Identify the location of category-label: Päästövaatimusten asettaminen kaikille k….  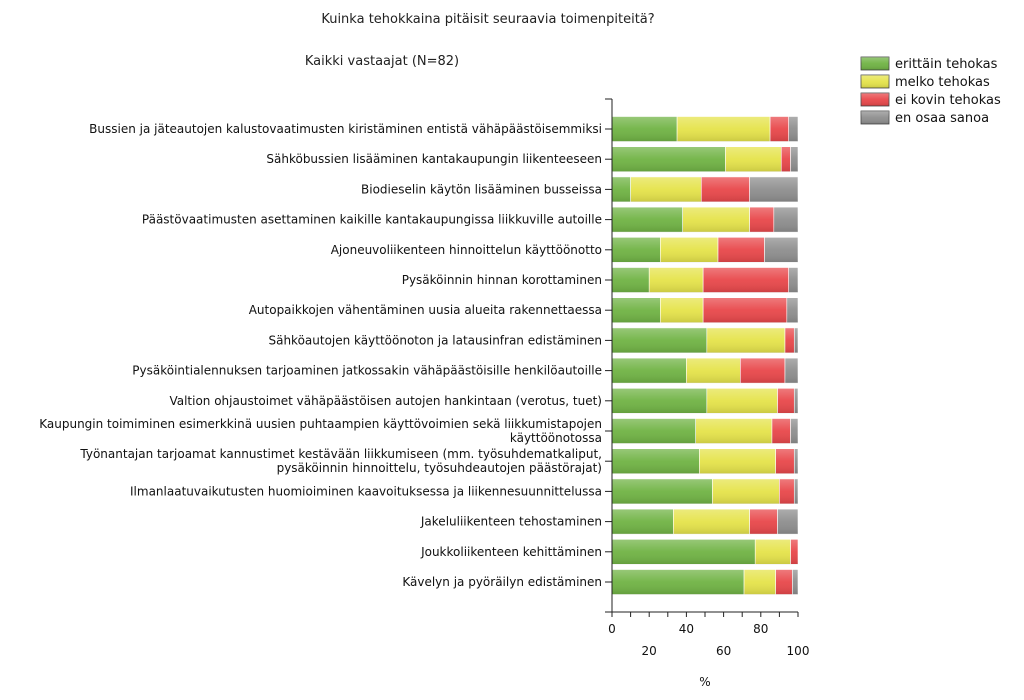
(372, 220).